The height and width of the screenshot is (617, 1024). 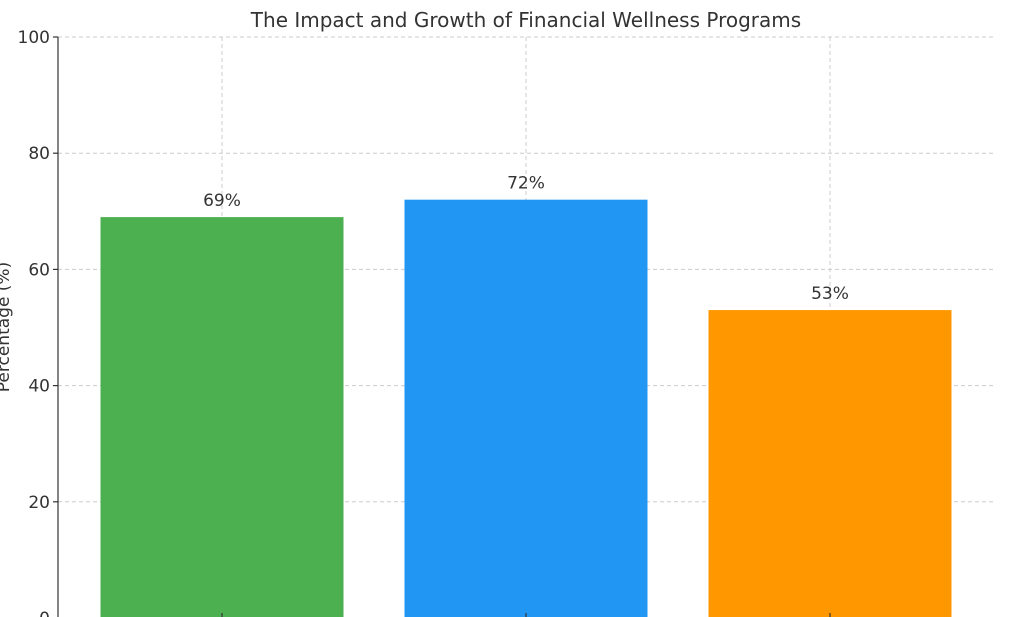 I want to click on y-axis-label: Percentage (%), so click(x=7, y=327).